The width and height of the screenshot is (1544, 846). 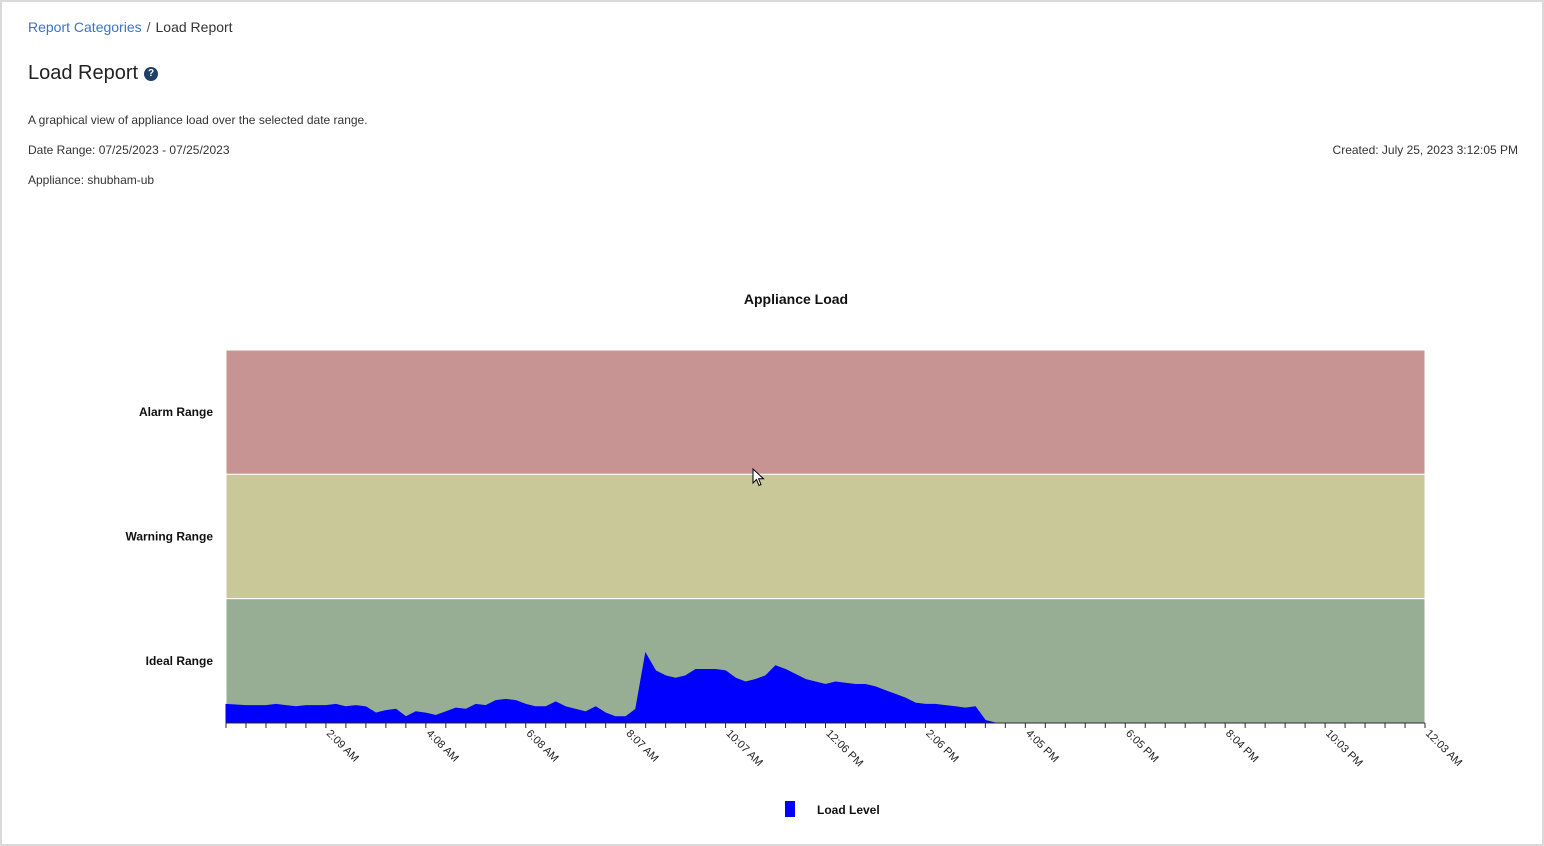 I want to click on created-timestamp: Created: July 25, 2023 3:12:05 PM, so click(x=1425, y=150).